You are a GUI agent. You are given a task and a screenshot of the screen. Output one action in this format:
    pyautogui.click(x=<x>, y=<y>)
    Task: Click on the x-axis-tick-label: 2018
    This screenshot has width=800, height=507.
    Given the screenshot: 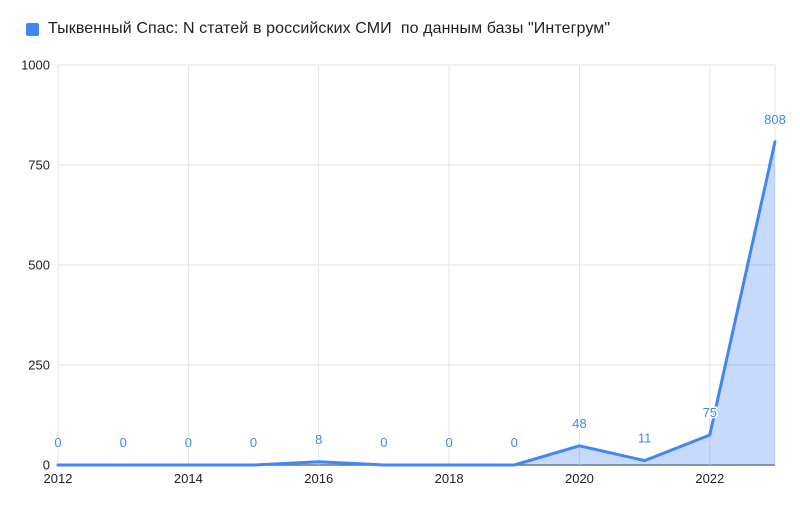 What is the action you would take?
    pyautogui.click(x=449, y=478)
    